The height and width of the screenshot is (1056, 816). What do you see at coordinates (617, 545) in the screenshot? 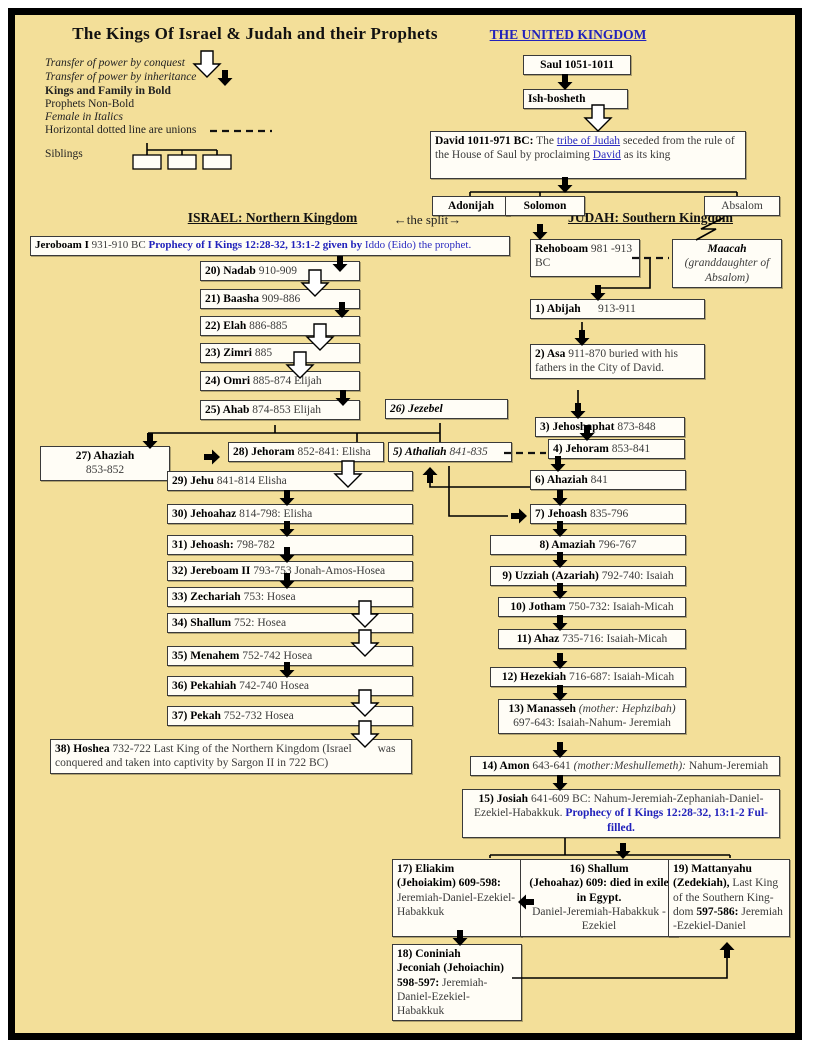
I see `text-segment: 796-767` at bounding box center [617, 545].